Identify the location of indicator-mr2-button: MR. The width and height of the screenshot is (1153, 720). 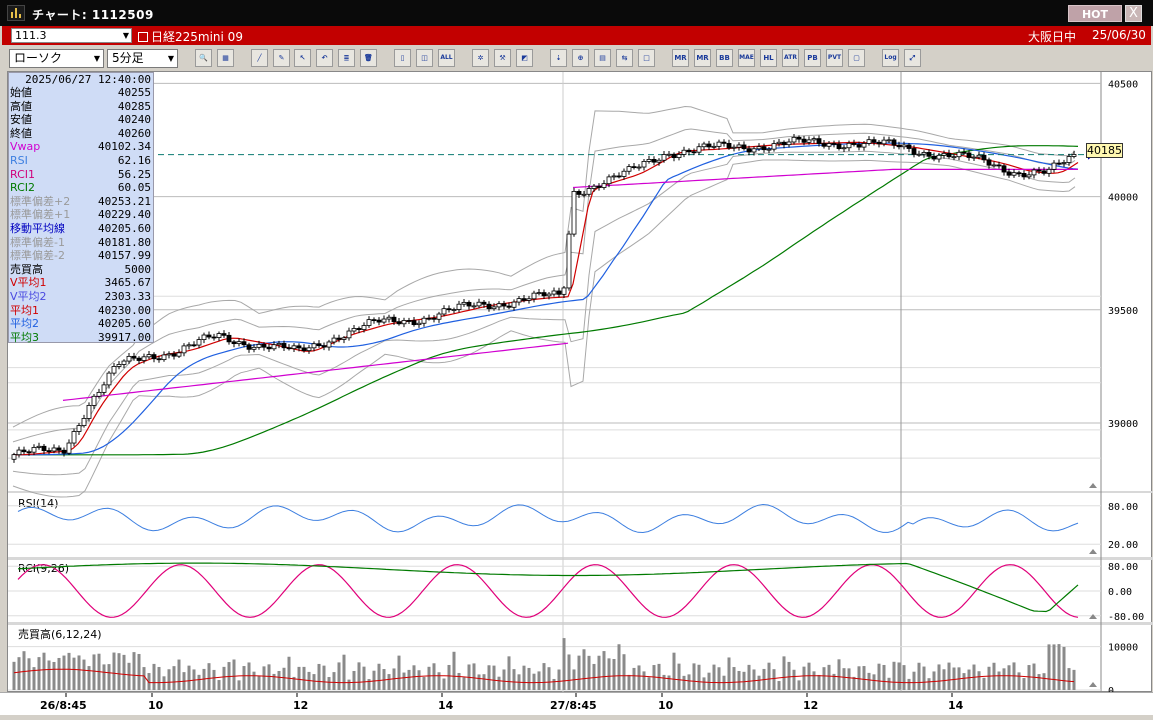
(702, 58).